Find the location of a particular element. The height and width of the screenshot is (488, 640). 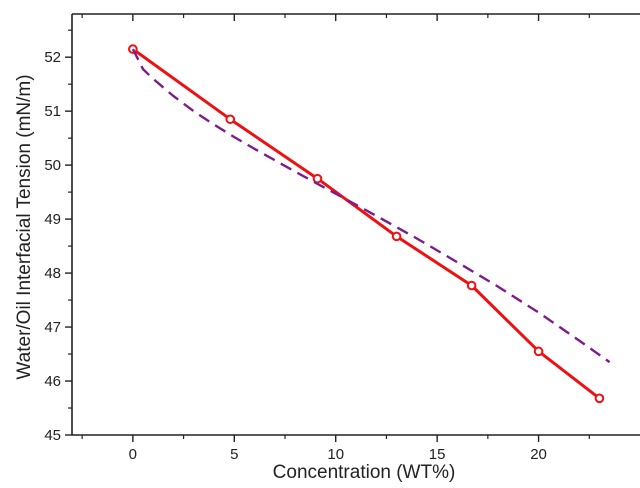

y-tick-label: 52 is located at coordinates (52, 57).